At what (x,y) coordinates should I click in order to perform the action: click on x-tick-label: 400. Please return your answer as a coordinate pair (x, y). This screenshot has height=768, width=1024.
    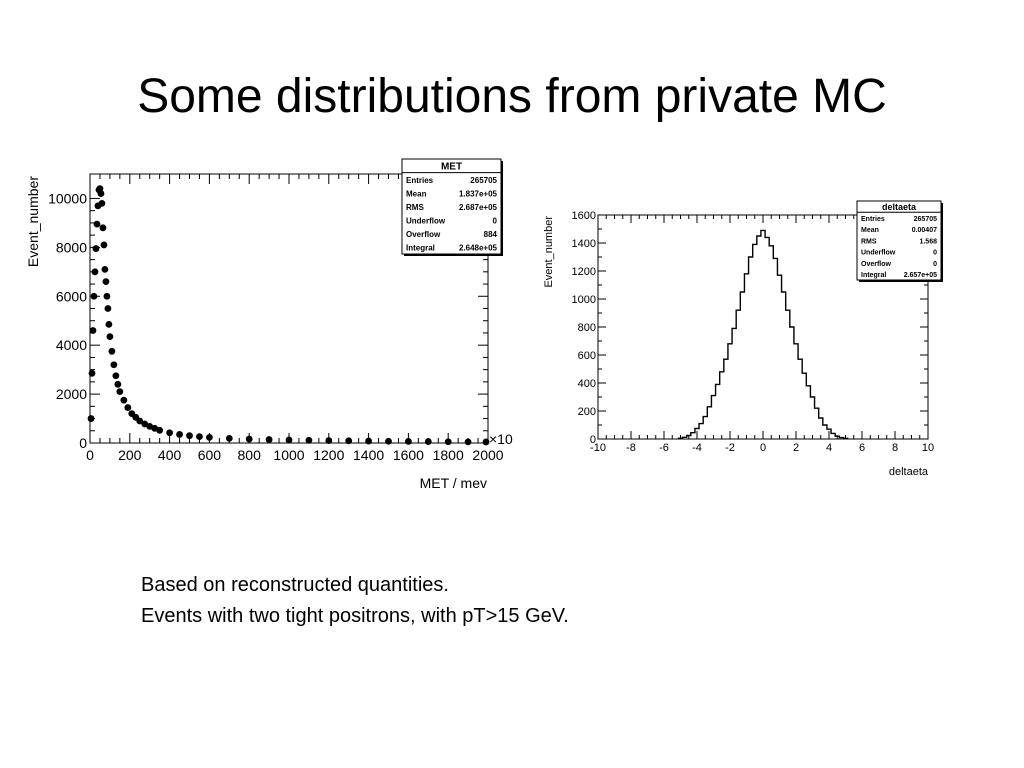
    Looking at the image, I should click on (170, 455).